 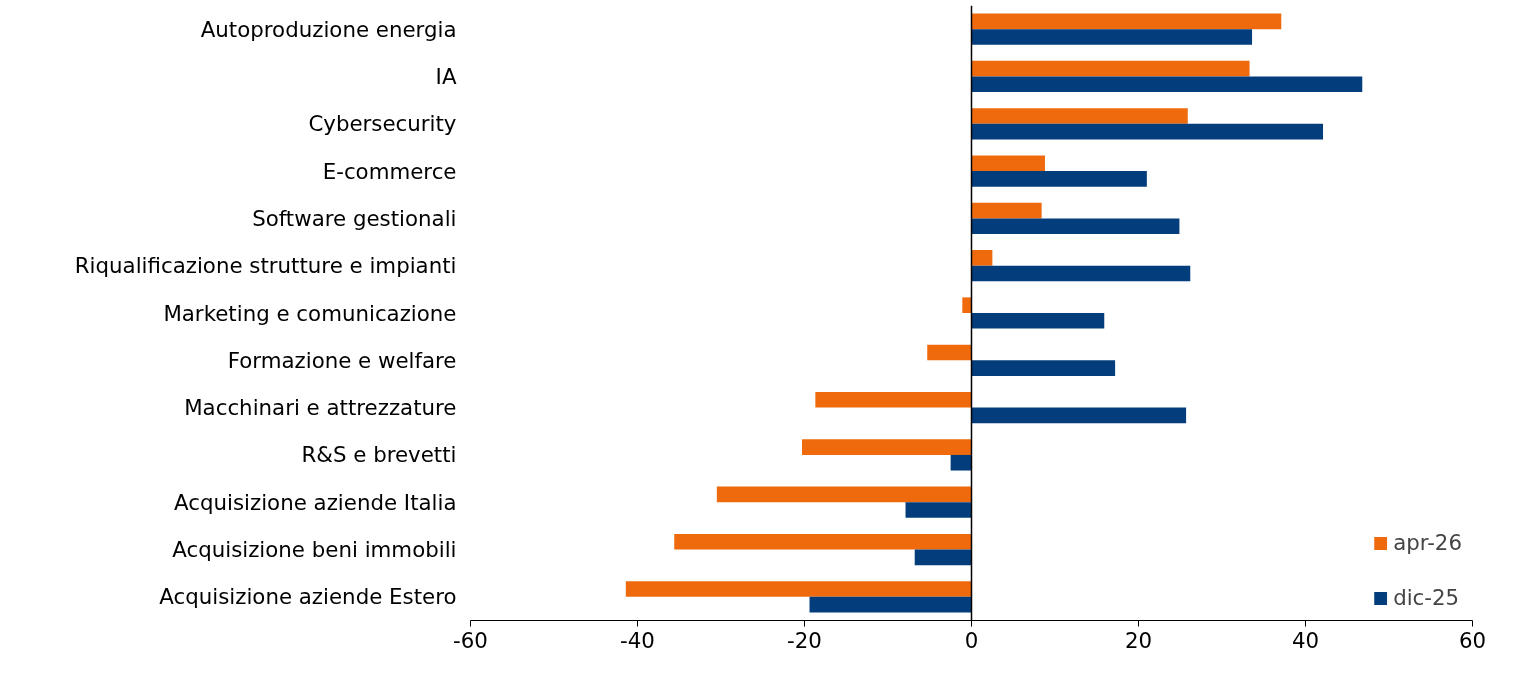 I want to click on x-tick-label: 20, so click(x=1138, y=640).